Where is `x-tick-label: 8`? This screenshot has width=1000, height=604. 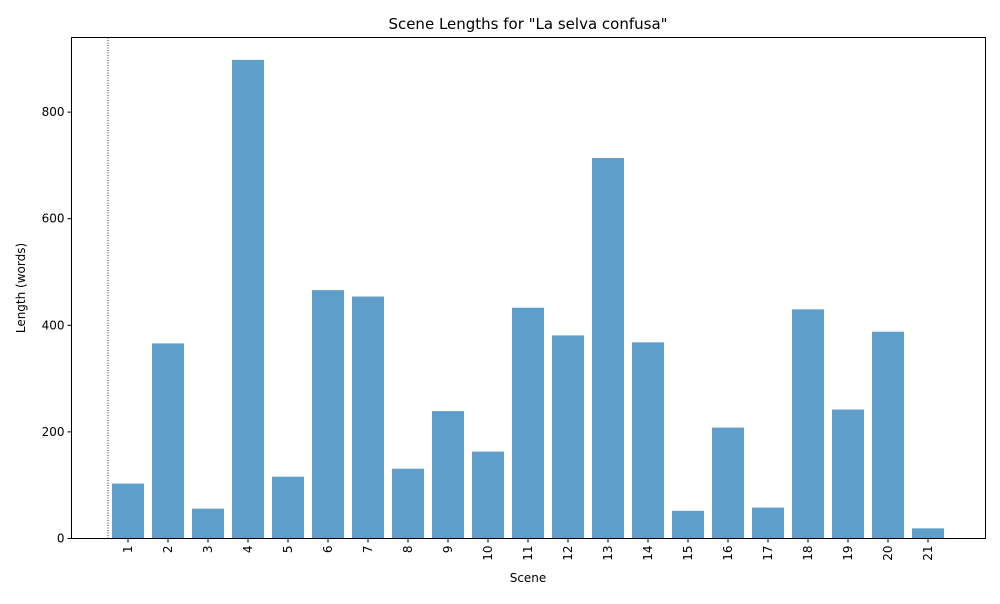 x-tick-label: 8 is located at coordinates (408, 550).